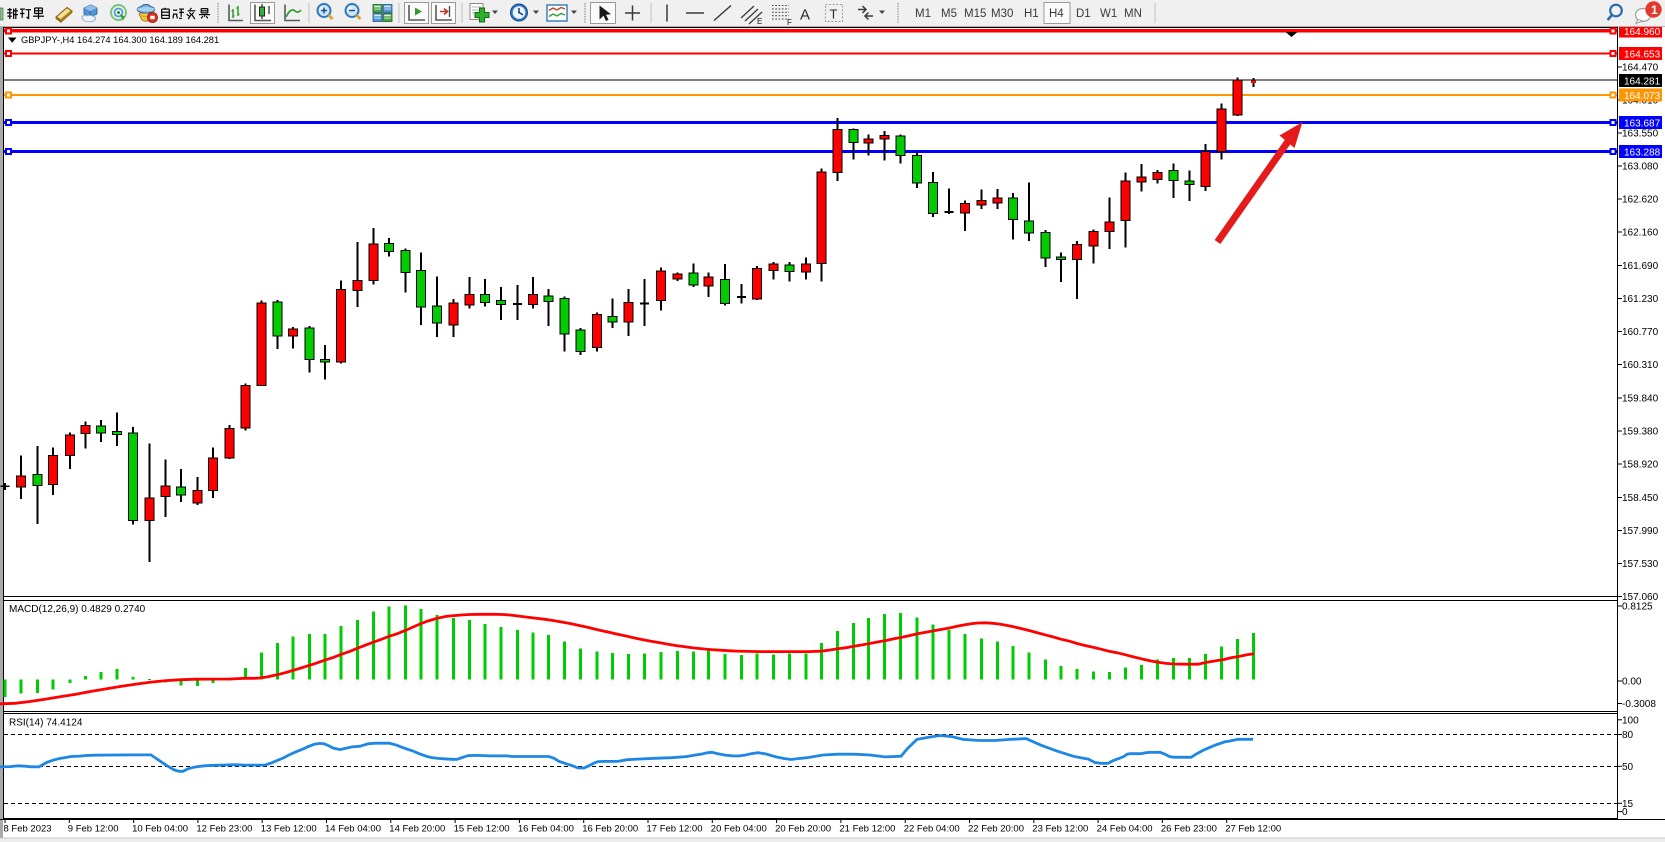 The image size is (1665, 842). I want to click on svg-text: H1, so click(1031, 14).